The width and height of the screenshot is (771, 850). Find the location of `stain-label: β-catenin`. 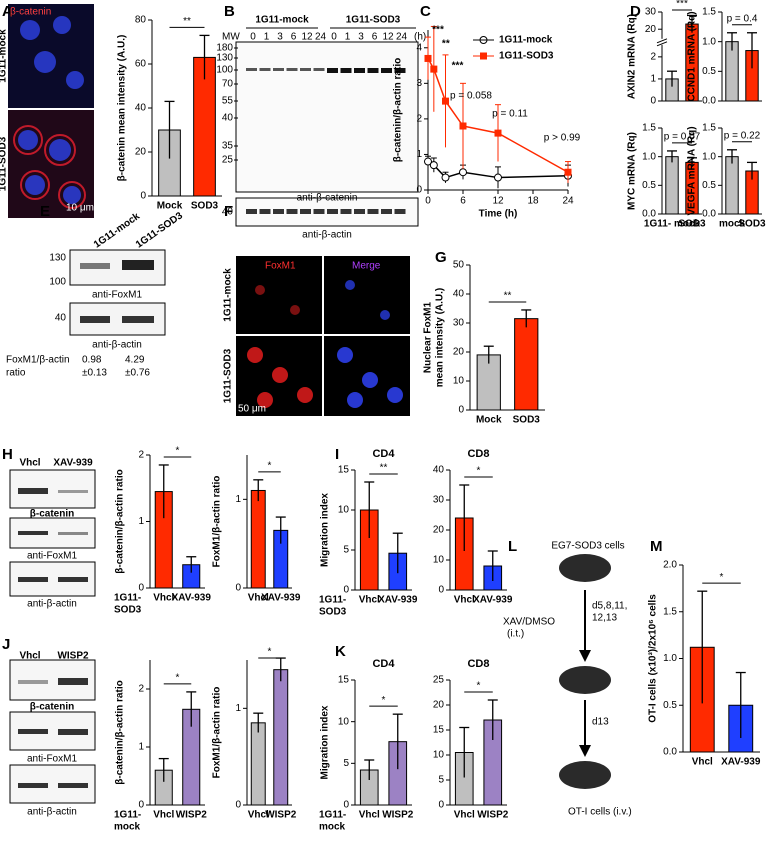

stain-label: β-catenin is located at coordinates (30, 12).